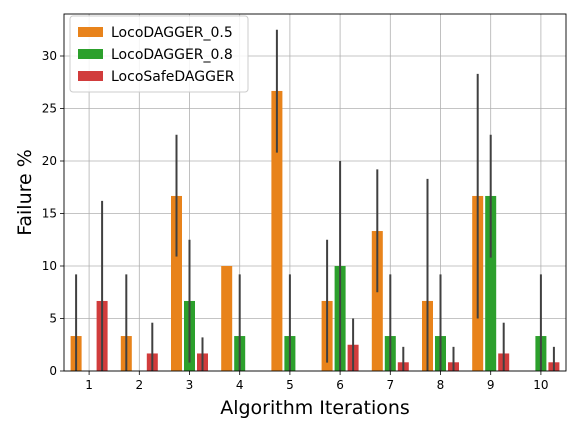 The width and height of the screenshot is (576, 432). Describe the element at coordinates (290, 385) in the screenshot. I see `x-tick-label: 5` at that location.